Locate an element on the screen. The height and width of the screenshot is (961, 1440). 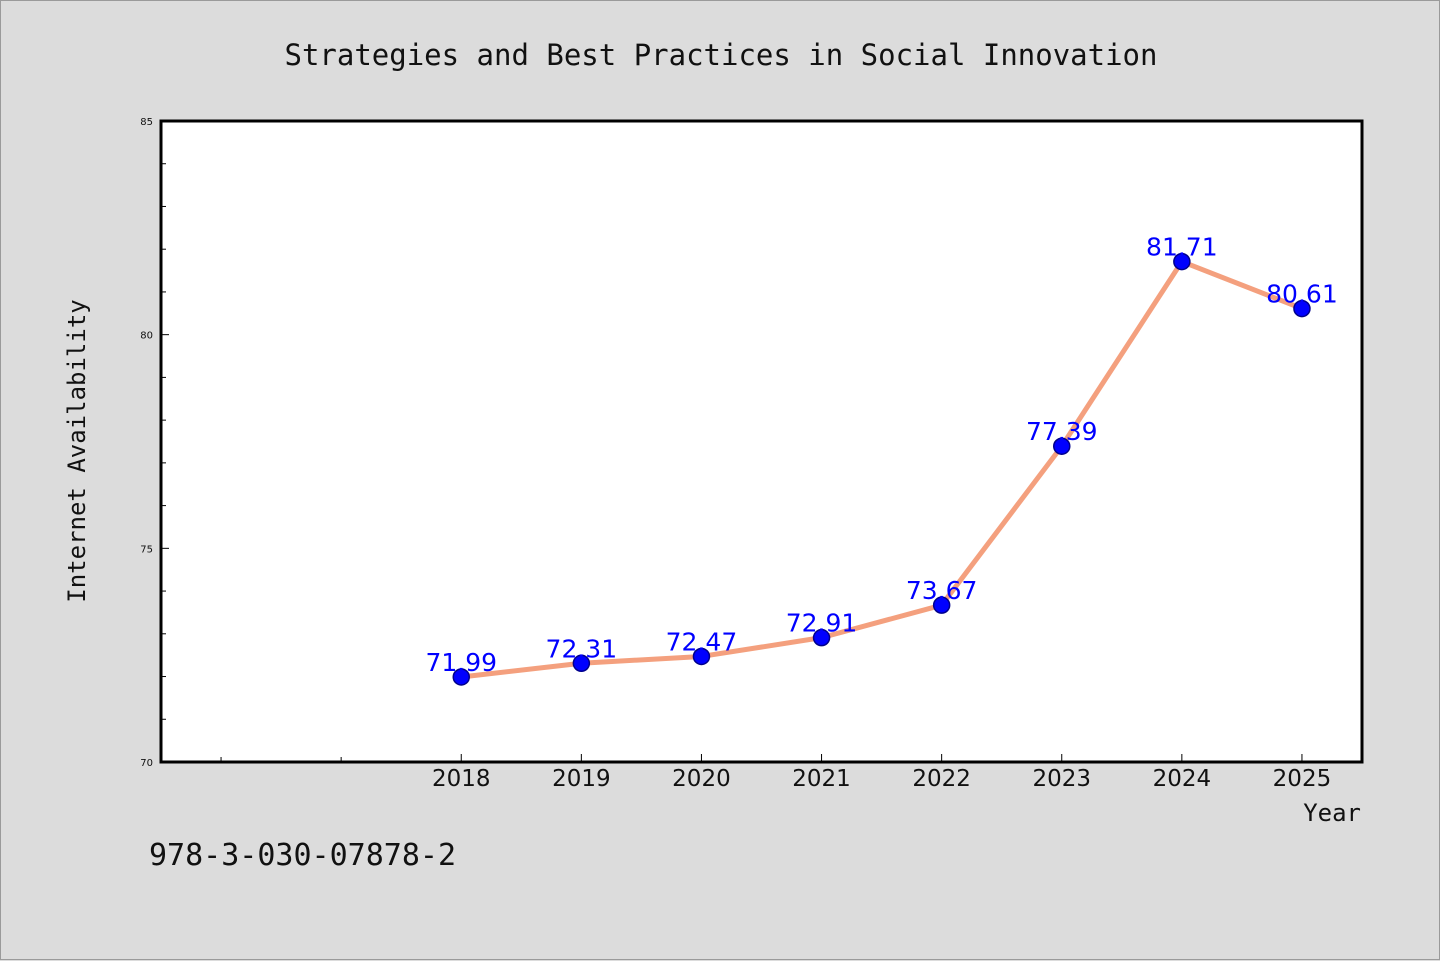
y-axis-label: Internet Availability is located at coordinates (77, 450).